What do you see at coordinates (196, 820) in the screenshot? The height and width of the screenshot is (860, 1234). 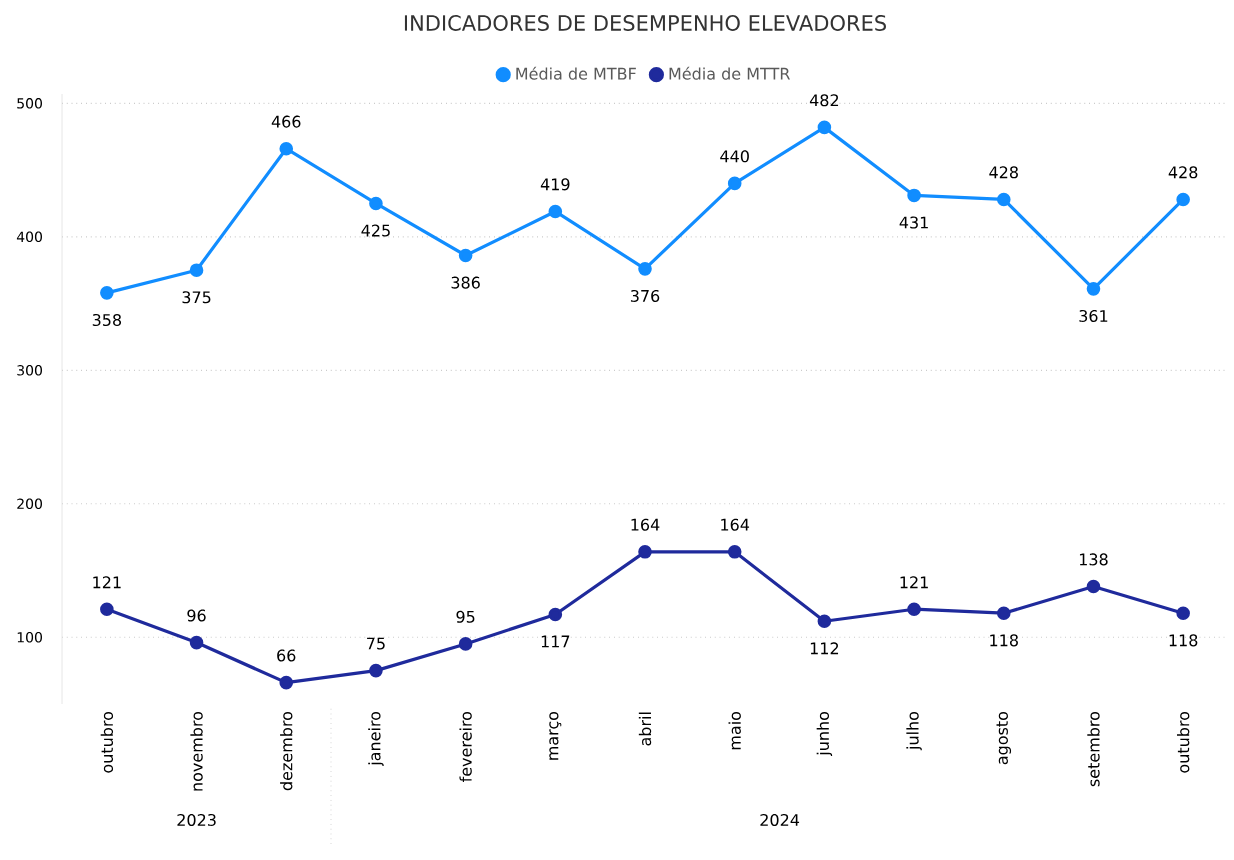 I see `text: 2023` at bounding box center [196, 820].